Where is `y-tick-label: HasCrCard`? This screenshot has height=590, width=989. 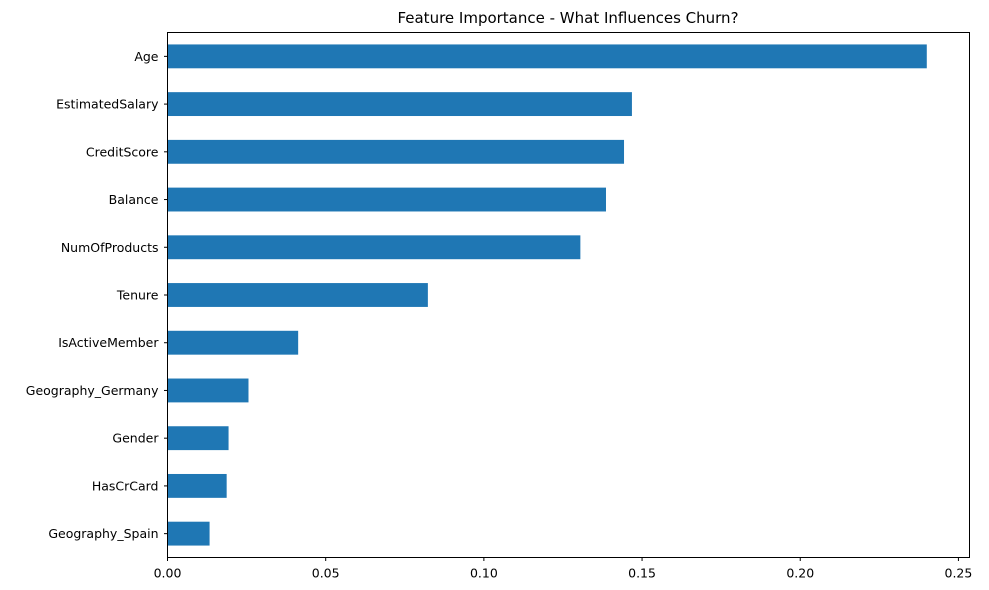
y-tick-label: HasCrCard is located at coordinates (125, 485).